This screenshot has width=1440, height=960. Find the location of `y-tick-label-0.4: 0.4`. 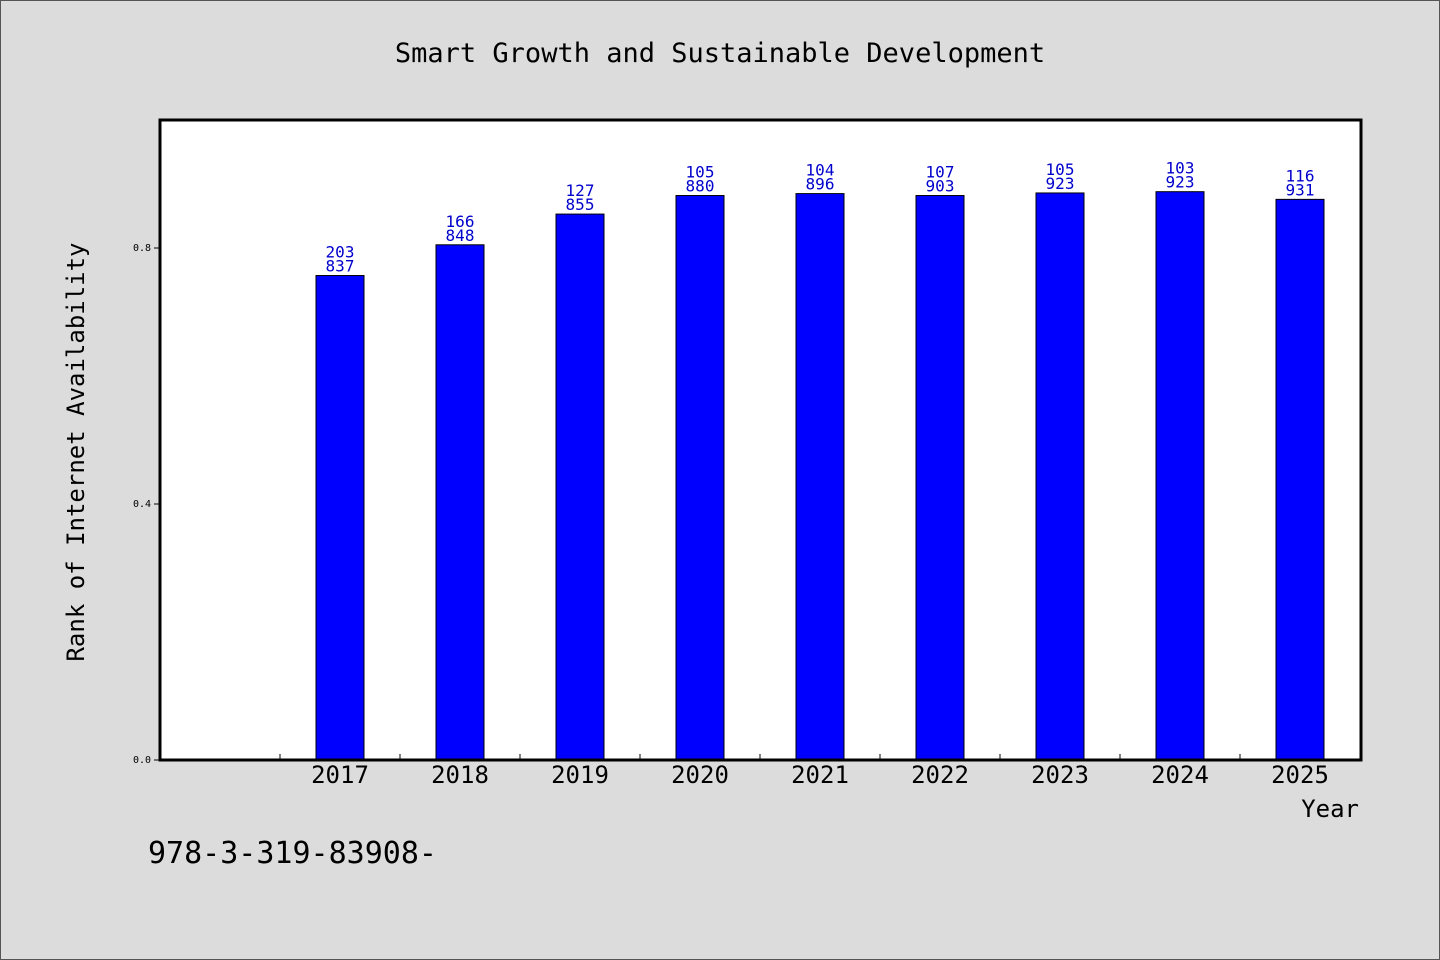

y-tick-label-0.4: 0.4 is located at coordinates (142, 504).